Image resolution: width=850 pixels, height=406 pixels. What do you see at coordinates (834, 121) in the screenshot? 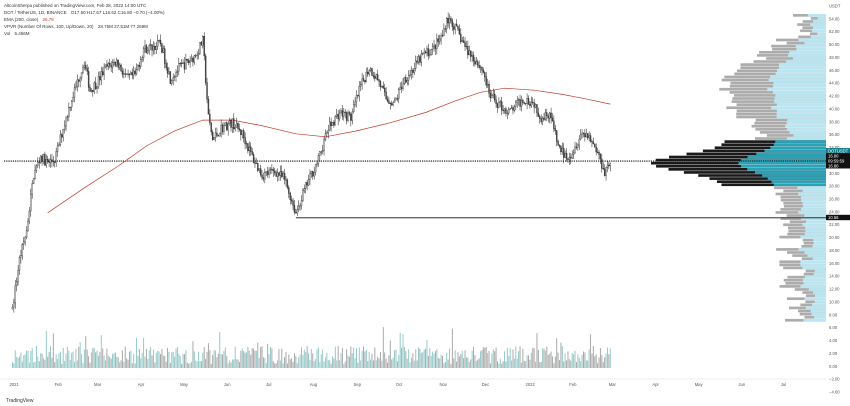
I see `y-tick-label: 38.00` at bounding box center [834, 121].